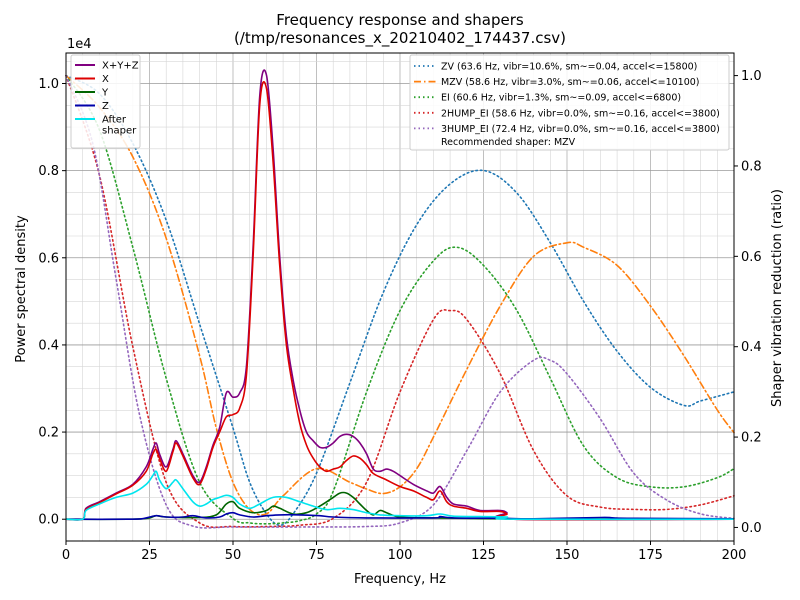 The image size is (800, 600). What do you see at coordinates (508, 142) in the screenshot?
I see `legend-note: Recommended shaper: MZV` at bounding box center [508, 142].